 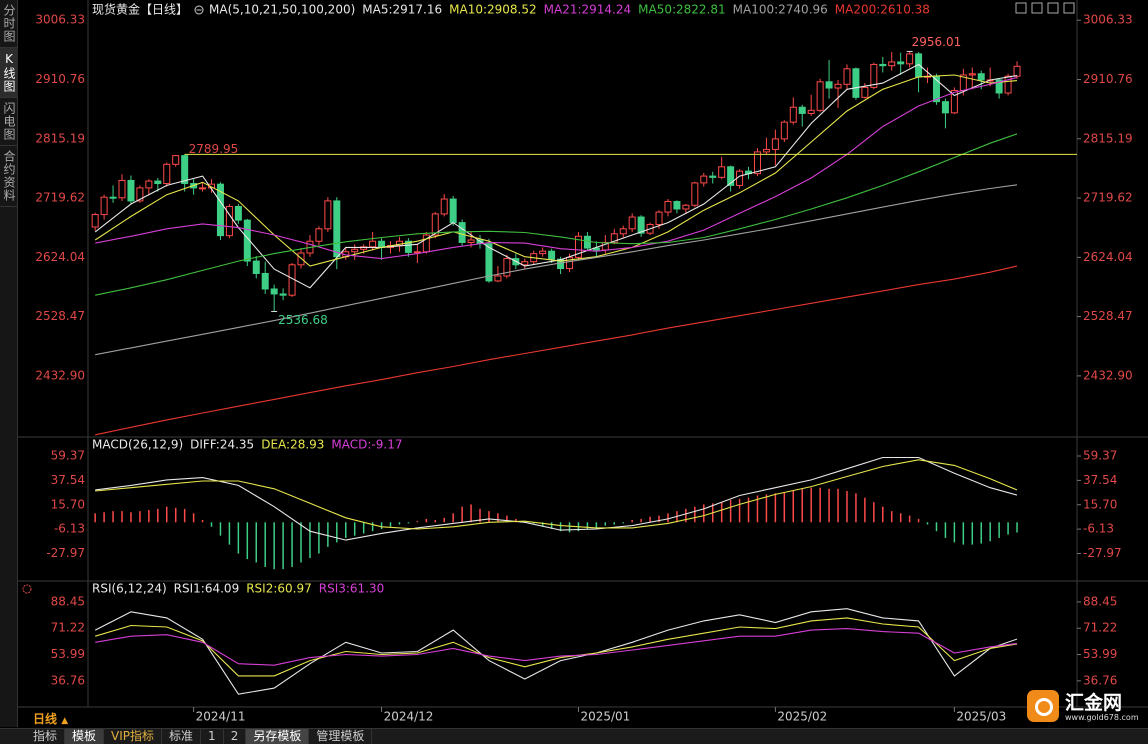 I want to click on max-label: 2956.01, so click(x=937, y=42).